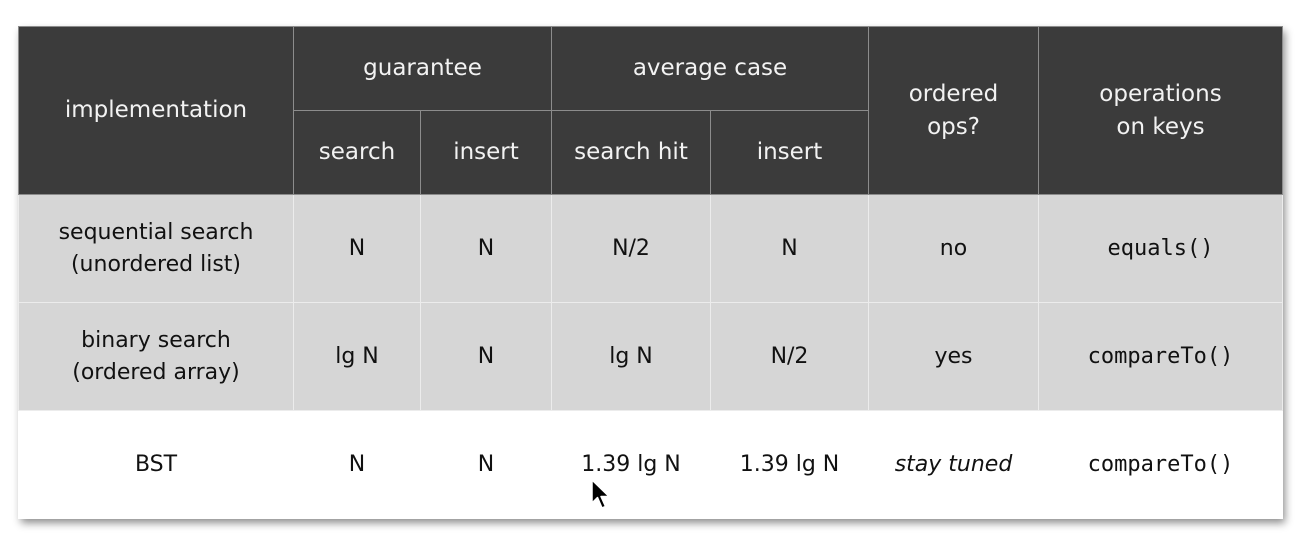  What do you see at coordinates (156, 356) in the screenshot?
I see `cell-implementation: binary search (ordered array)` at bounding box center [156, 356].